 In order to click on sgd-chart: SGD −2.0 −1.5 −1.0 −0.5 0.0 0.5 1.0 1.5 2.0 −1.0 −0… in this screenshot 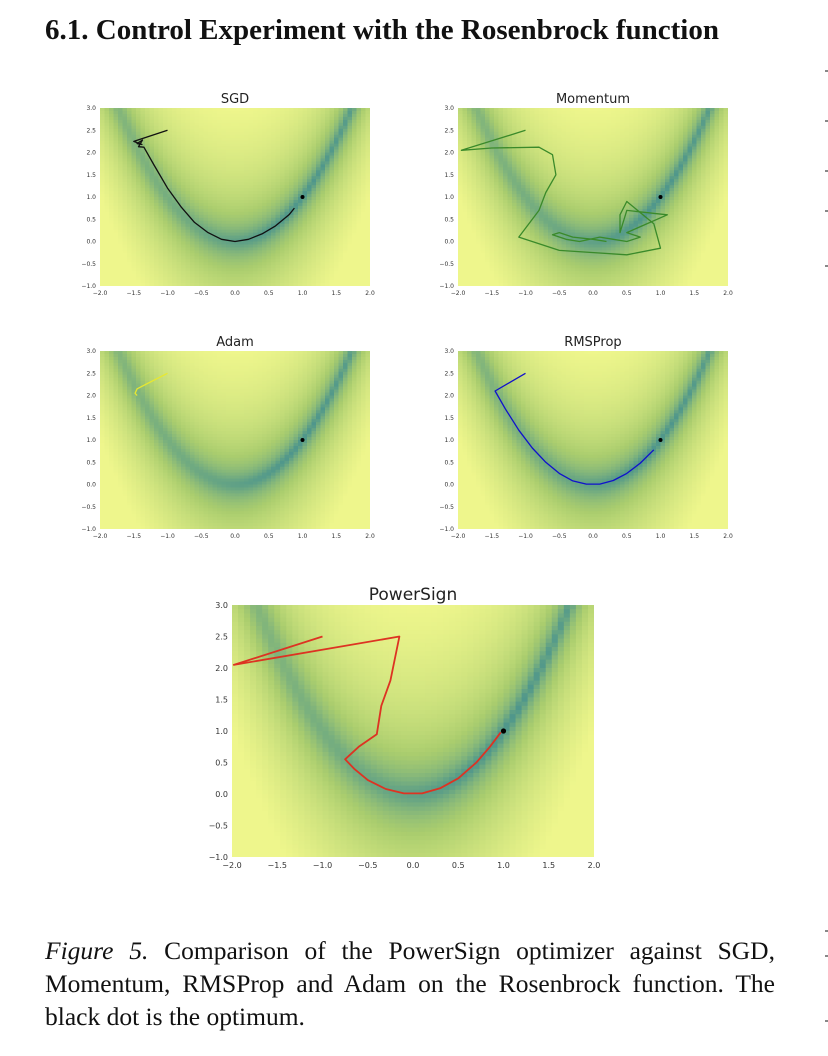, I will do `click(228, 194)`.